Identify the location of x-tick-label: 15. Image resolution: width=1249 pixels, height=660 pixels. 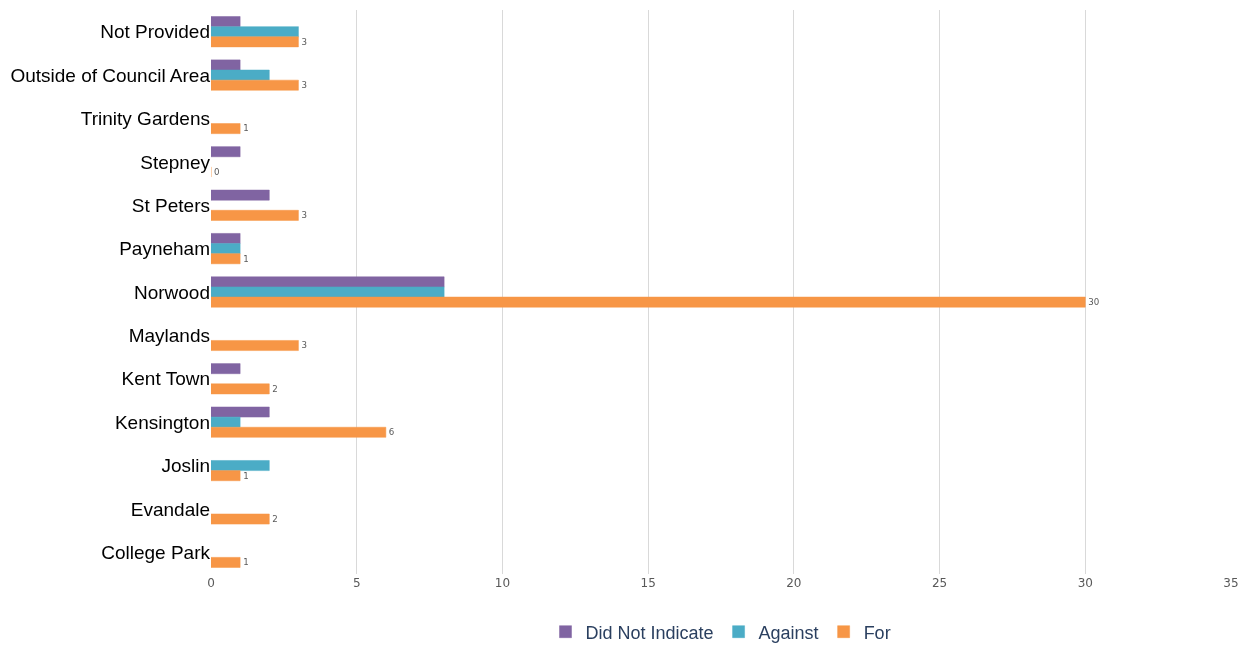
(648, 583).